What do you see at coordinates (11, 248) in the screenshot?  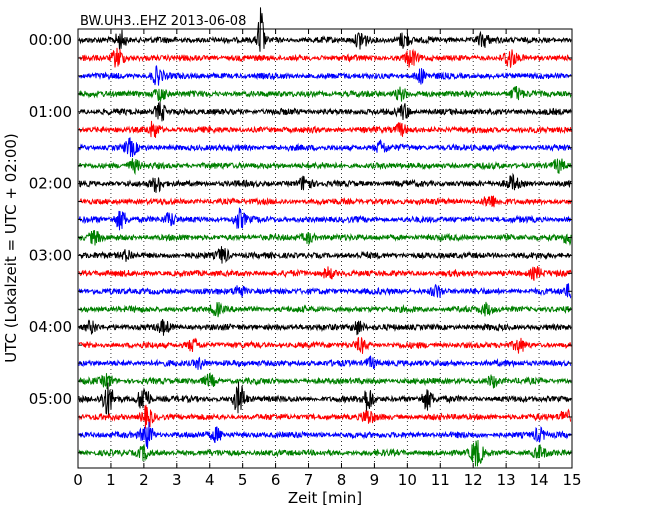 I see `y-axis-label: UTC (Lokalzeit = UTC + 02:00)` at bounding box center [11, 248].